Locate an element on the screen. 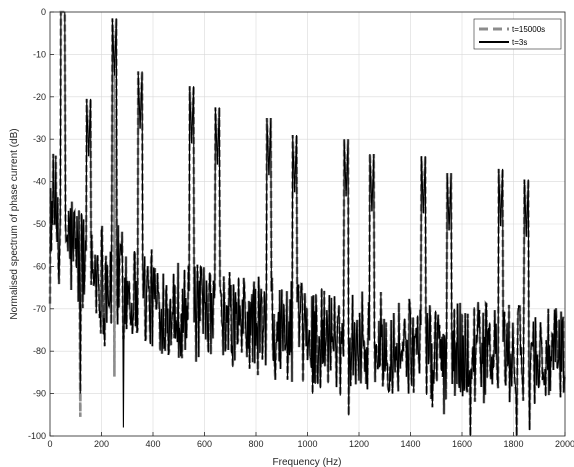  y-tick-label: -90 is located at coordinates (39, 394).